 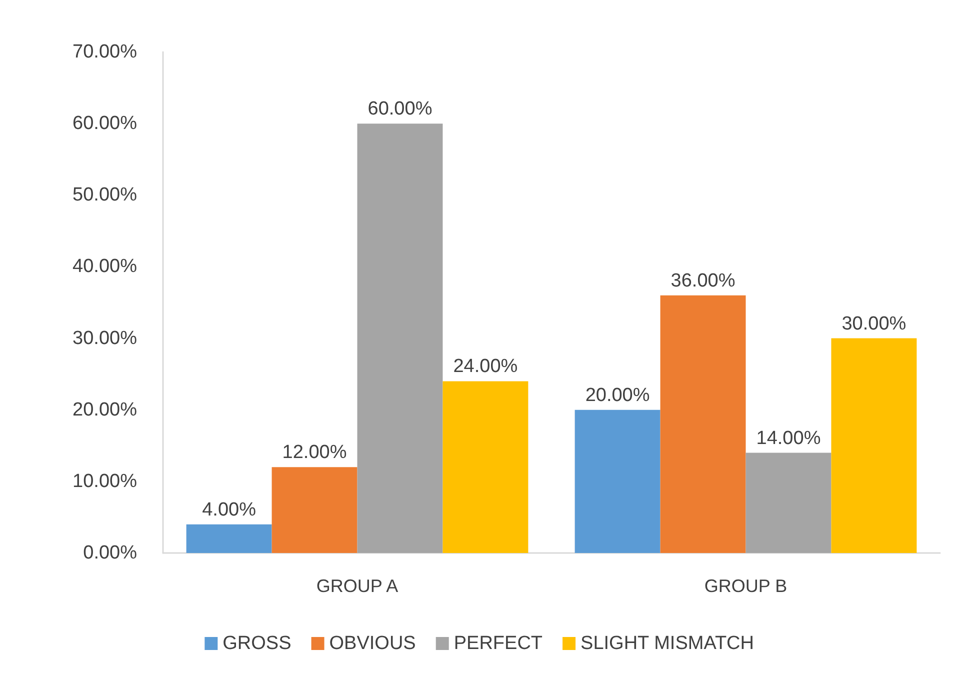 I want to click on legend-label: OBVIOUS, so click(x=372, y=643).